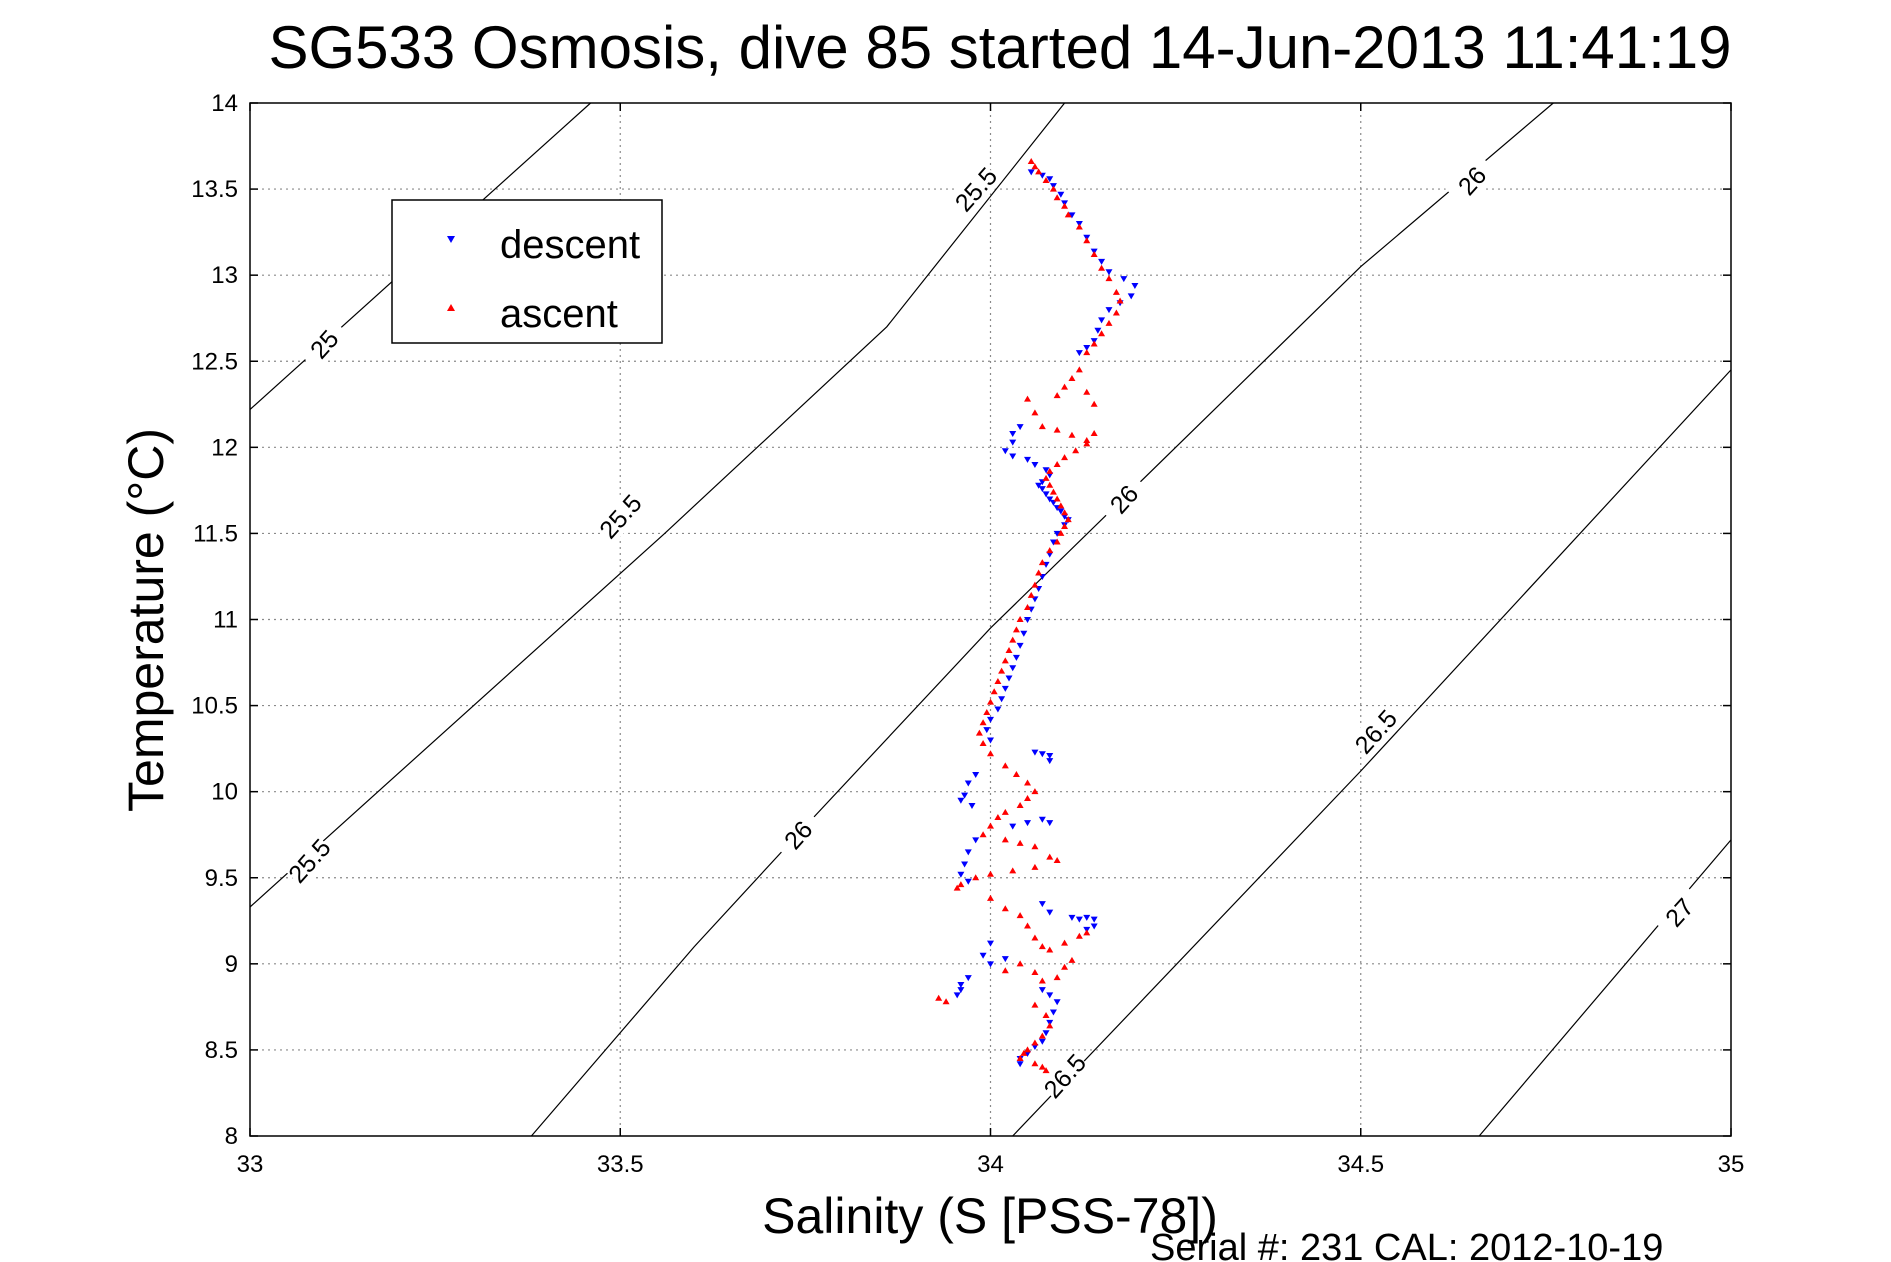 The height and width of the screenshot is (1262, 1891). What do you see at coordinates (1605, 988) in the screenshot?
I see `isopycnal-line` at bounding box center [1605, 988].